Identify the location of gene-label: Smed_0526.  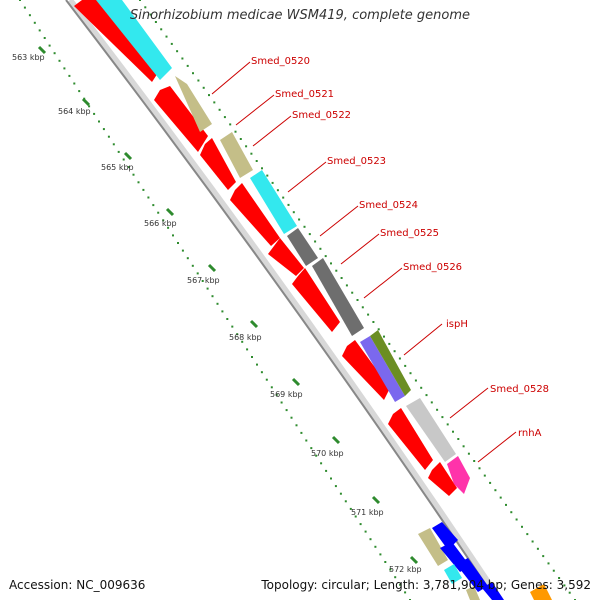
(432, 267).